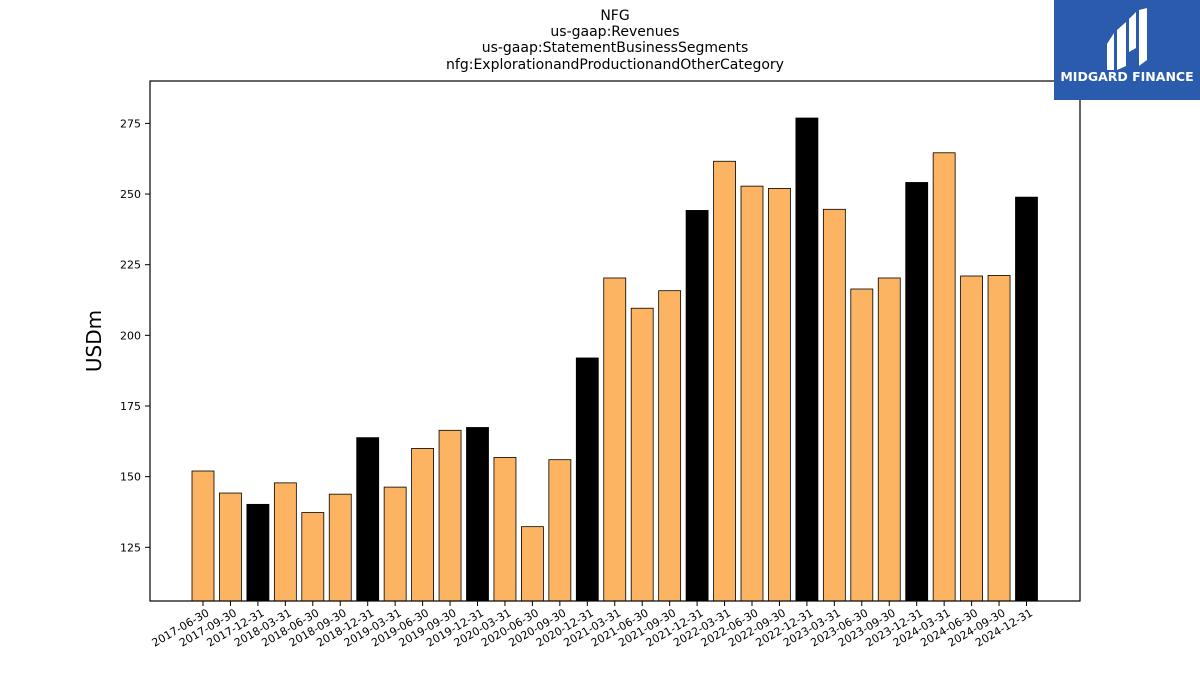 The height and width of the screenshot is (675, 1200). Describe the element at coordinates (1127, 39) in the screenshot. I see `midgard-logo-mark-icon` at that location.